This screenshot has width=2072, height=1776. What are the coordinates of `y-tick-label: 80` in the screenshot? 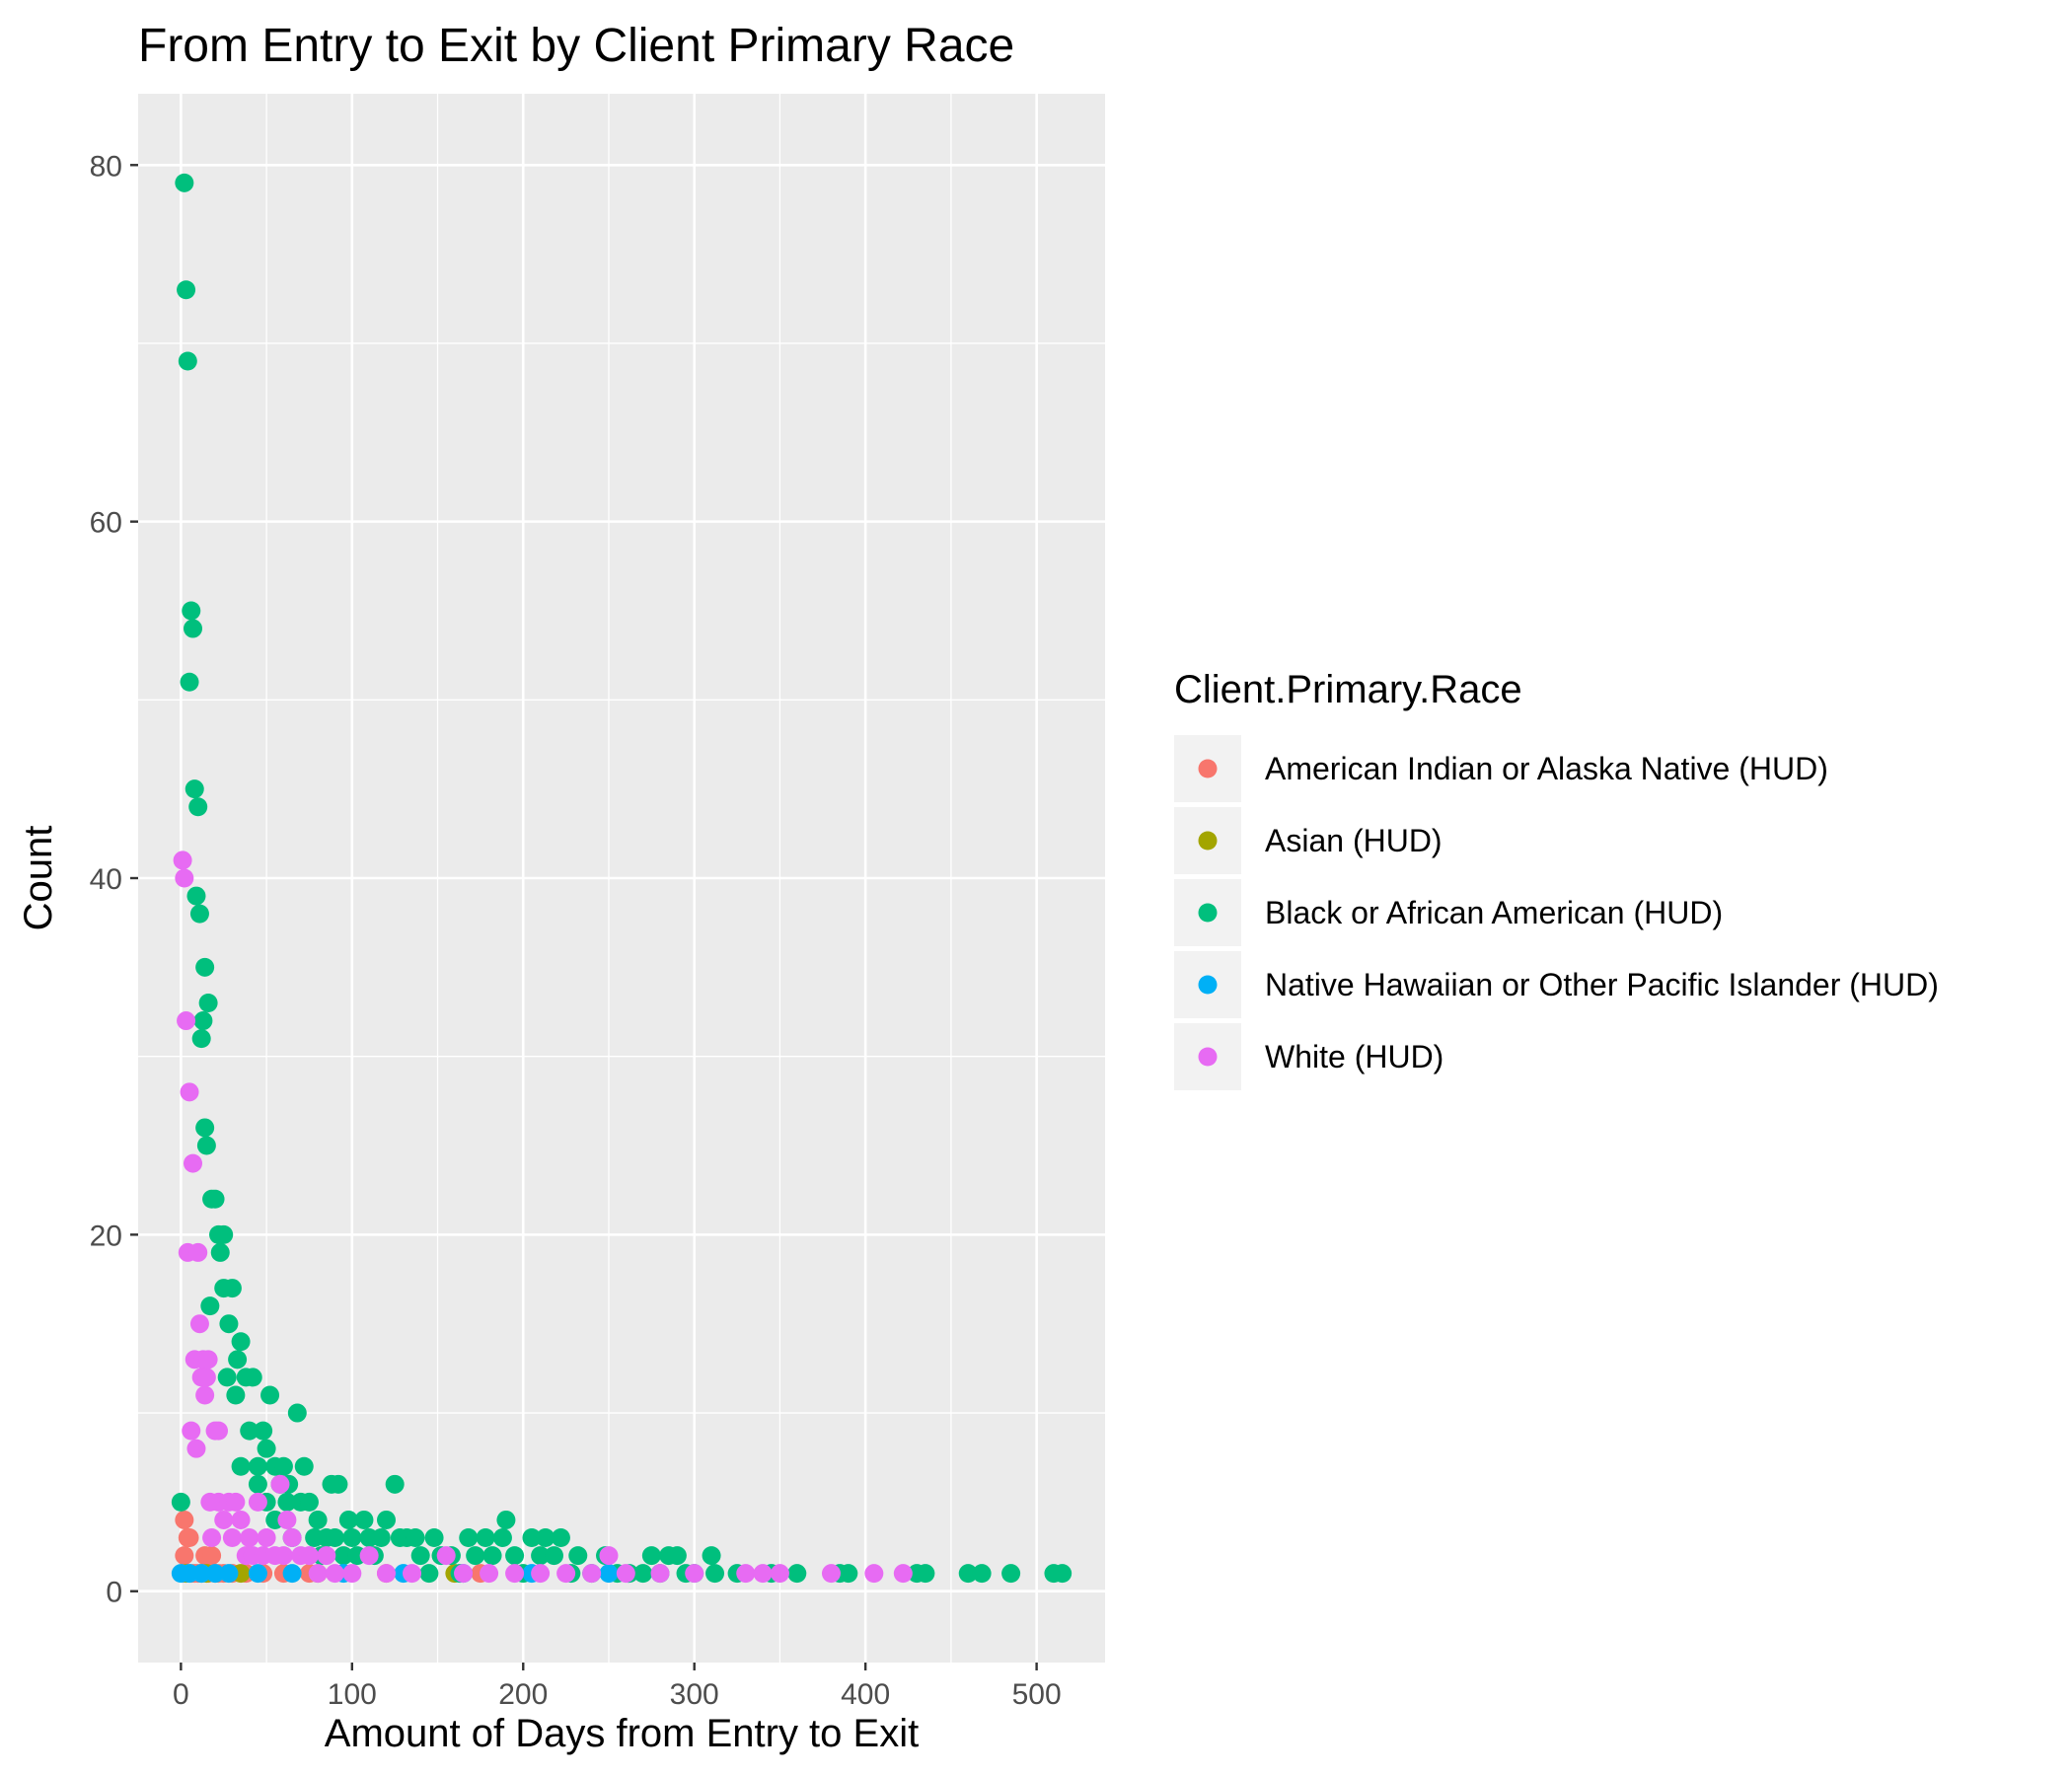 It's located at (106, 166).